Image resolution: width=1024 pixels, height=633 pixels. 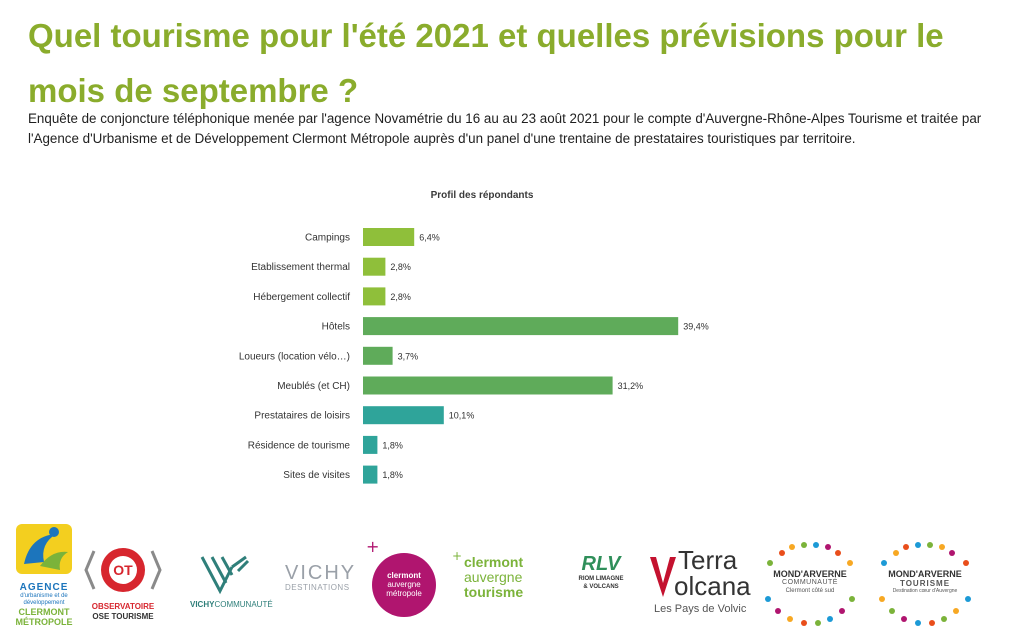 What do you see at coordinates (44, 587) in the screenshot?
I see `agence-name: AGENCE` at bounding box center [44, 587].